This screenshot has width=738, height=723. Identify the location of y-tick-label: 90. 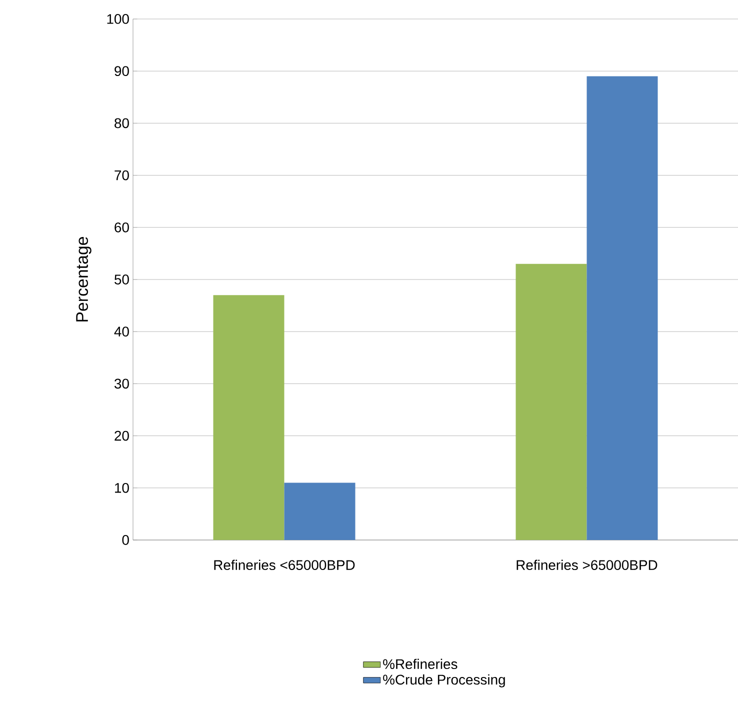
(121, 71).